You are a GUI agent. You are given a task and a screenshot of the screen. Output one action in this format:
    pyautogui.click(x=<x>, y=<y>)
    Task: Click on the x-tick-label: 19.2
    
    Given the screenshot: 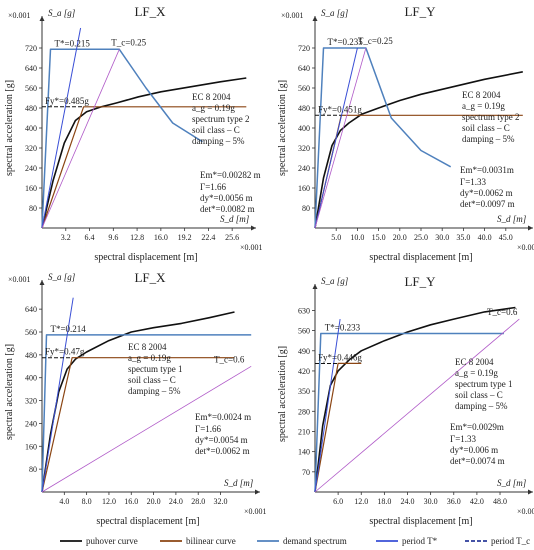 What is the action you would take?
    pyautogui.click(x=185, y=237)
    